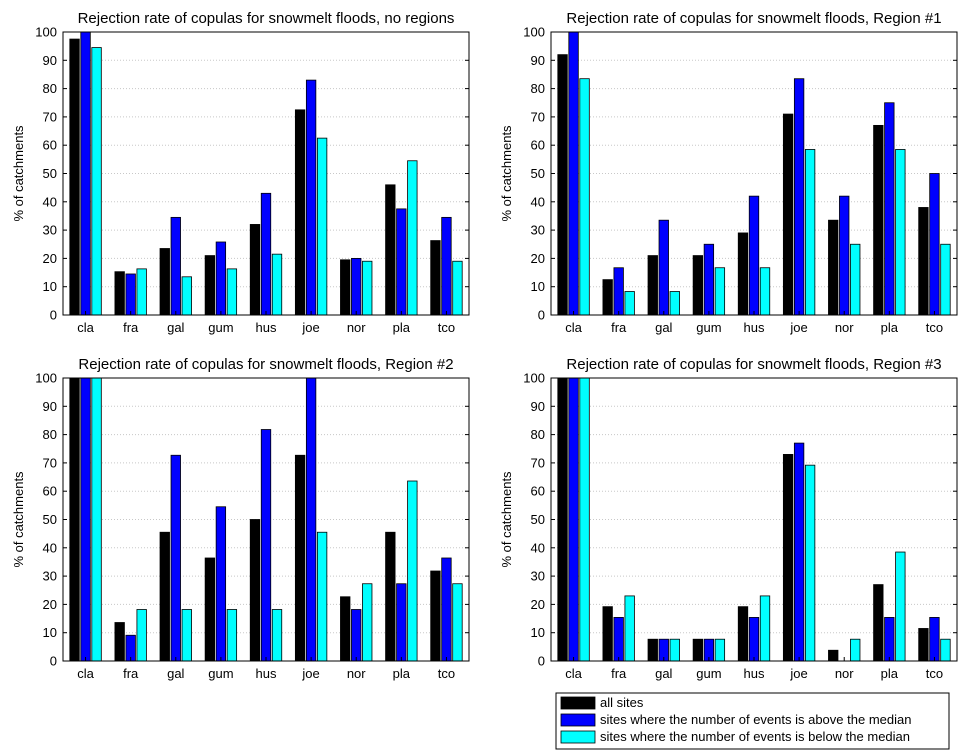  Describe the element at coordinates (53, 315) in the screenshot. I see `y-tick-label: 0` at that location.